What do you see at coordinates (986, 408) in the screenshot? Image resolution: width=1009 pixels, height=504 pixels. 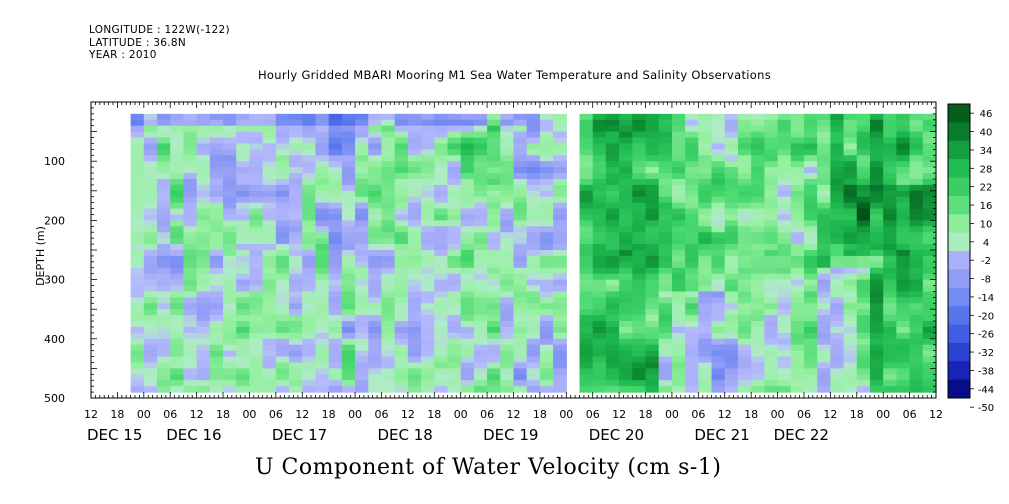 I see `colorbar-label: -50` at bounding box center [986, 408].